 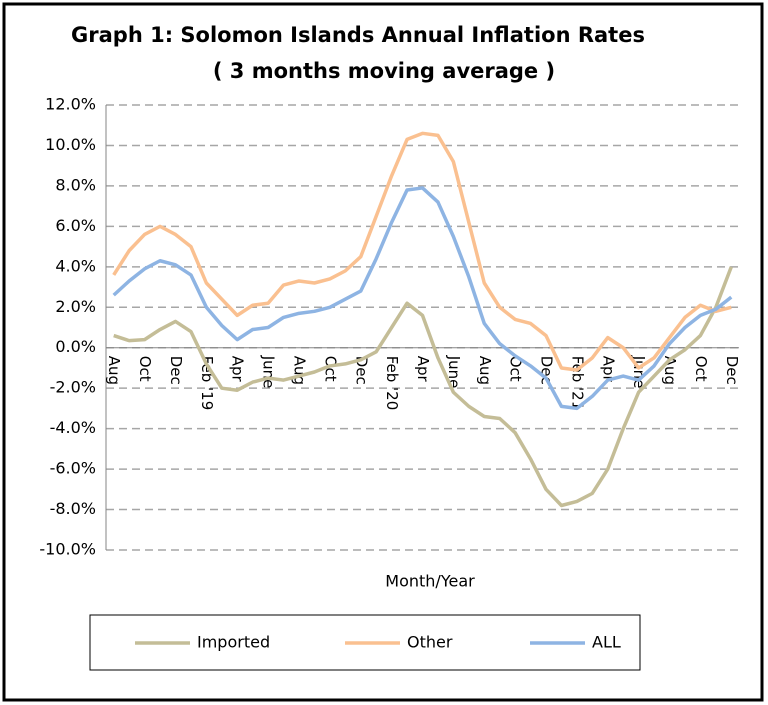 I want to click on x-tick-label: Feb '20, so click(x=392, y=383).